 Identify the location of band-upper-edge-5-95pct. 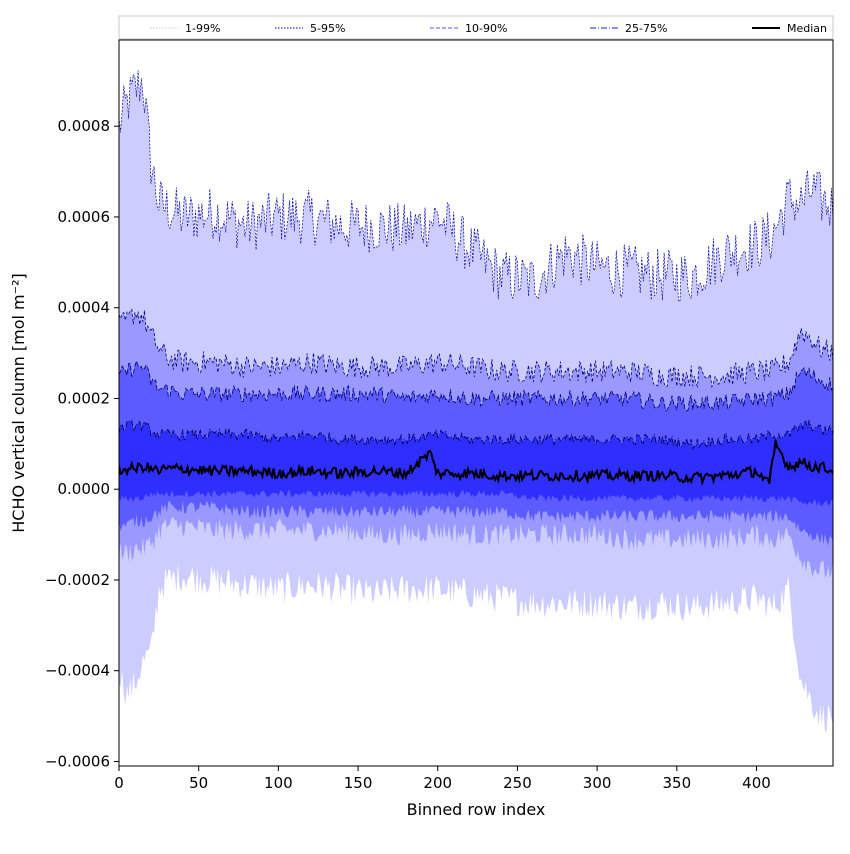
(476, 348).